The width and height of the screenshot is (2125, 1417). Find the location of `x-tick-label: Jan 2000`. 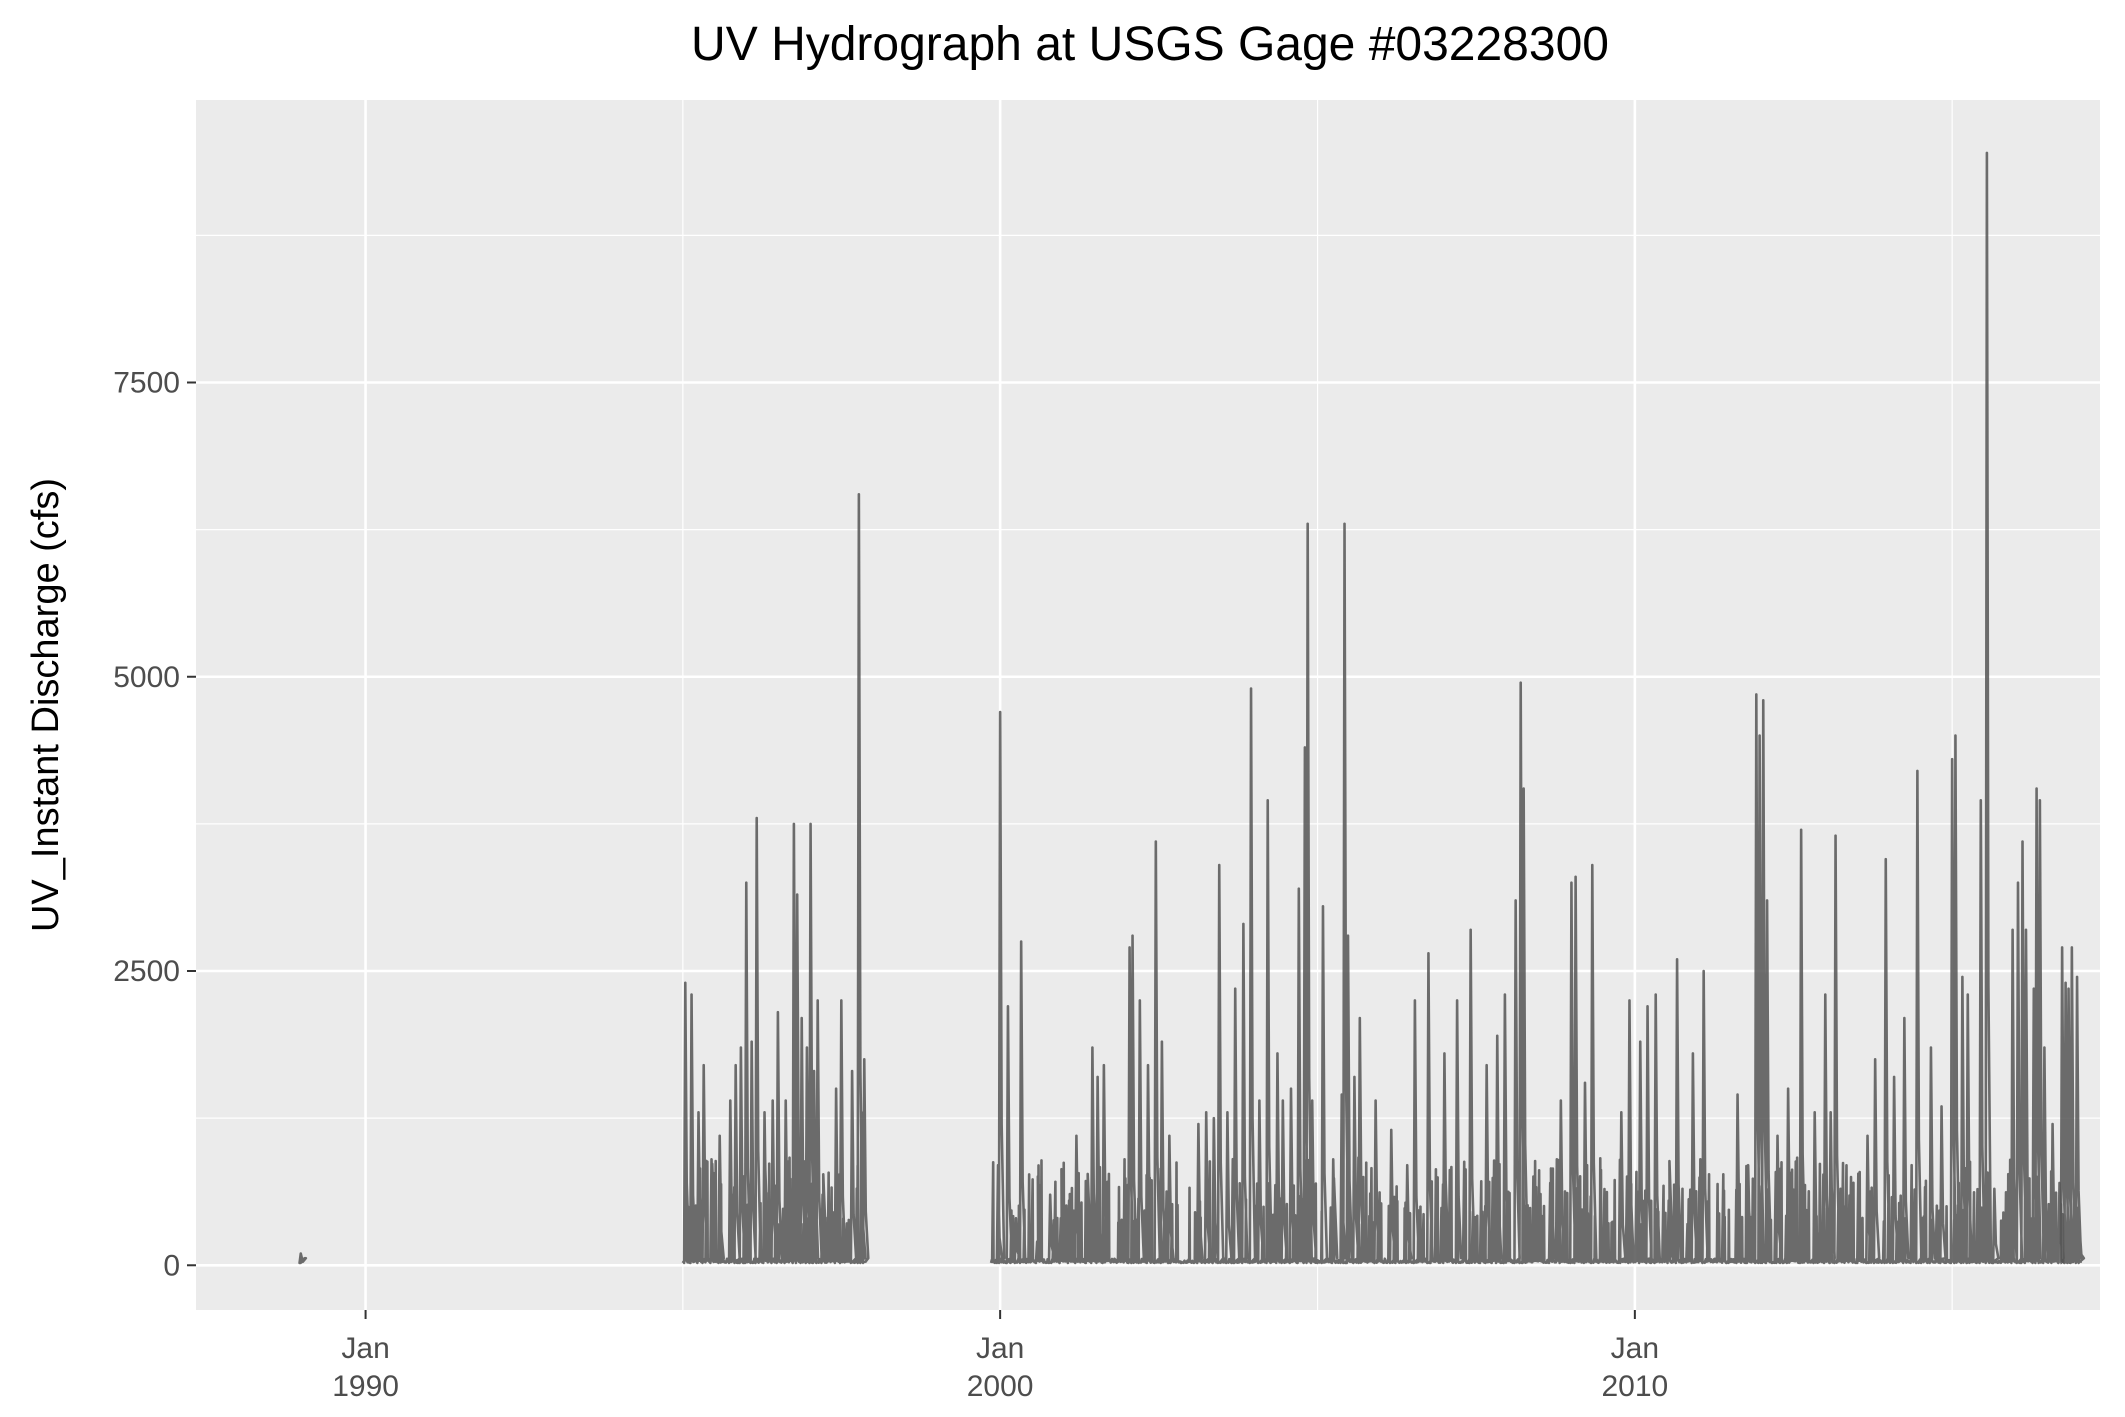

x-tick-label: Jan 2000 is located at coordinates (1000, 1367).